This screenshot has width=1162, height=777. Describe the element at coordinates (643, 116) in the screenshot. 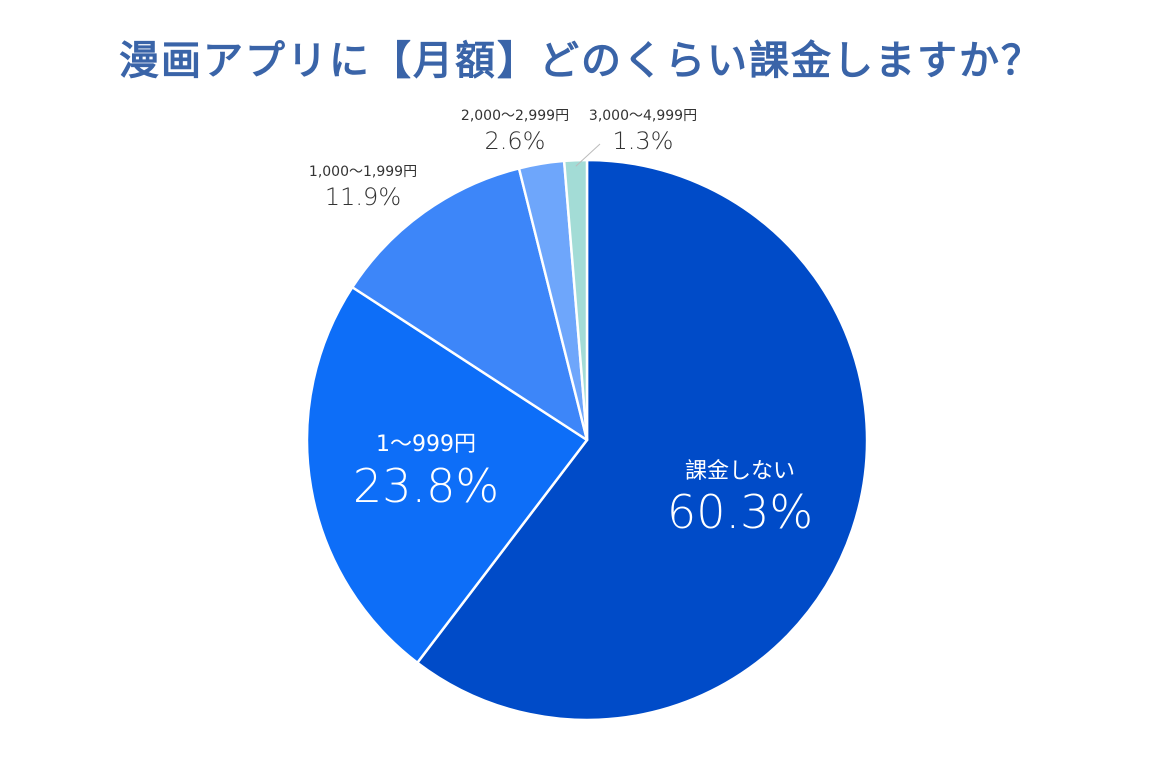

I see `slice-label-5: 3,000〜4,999円` at that location.